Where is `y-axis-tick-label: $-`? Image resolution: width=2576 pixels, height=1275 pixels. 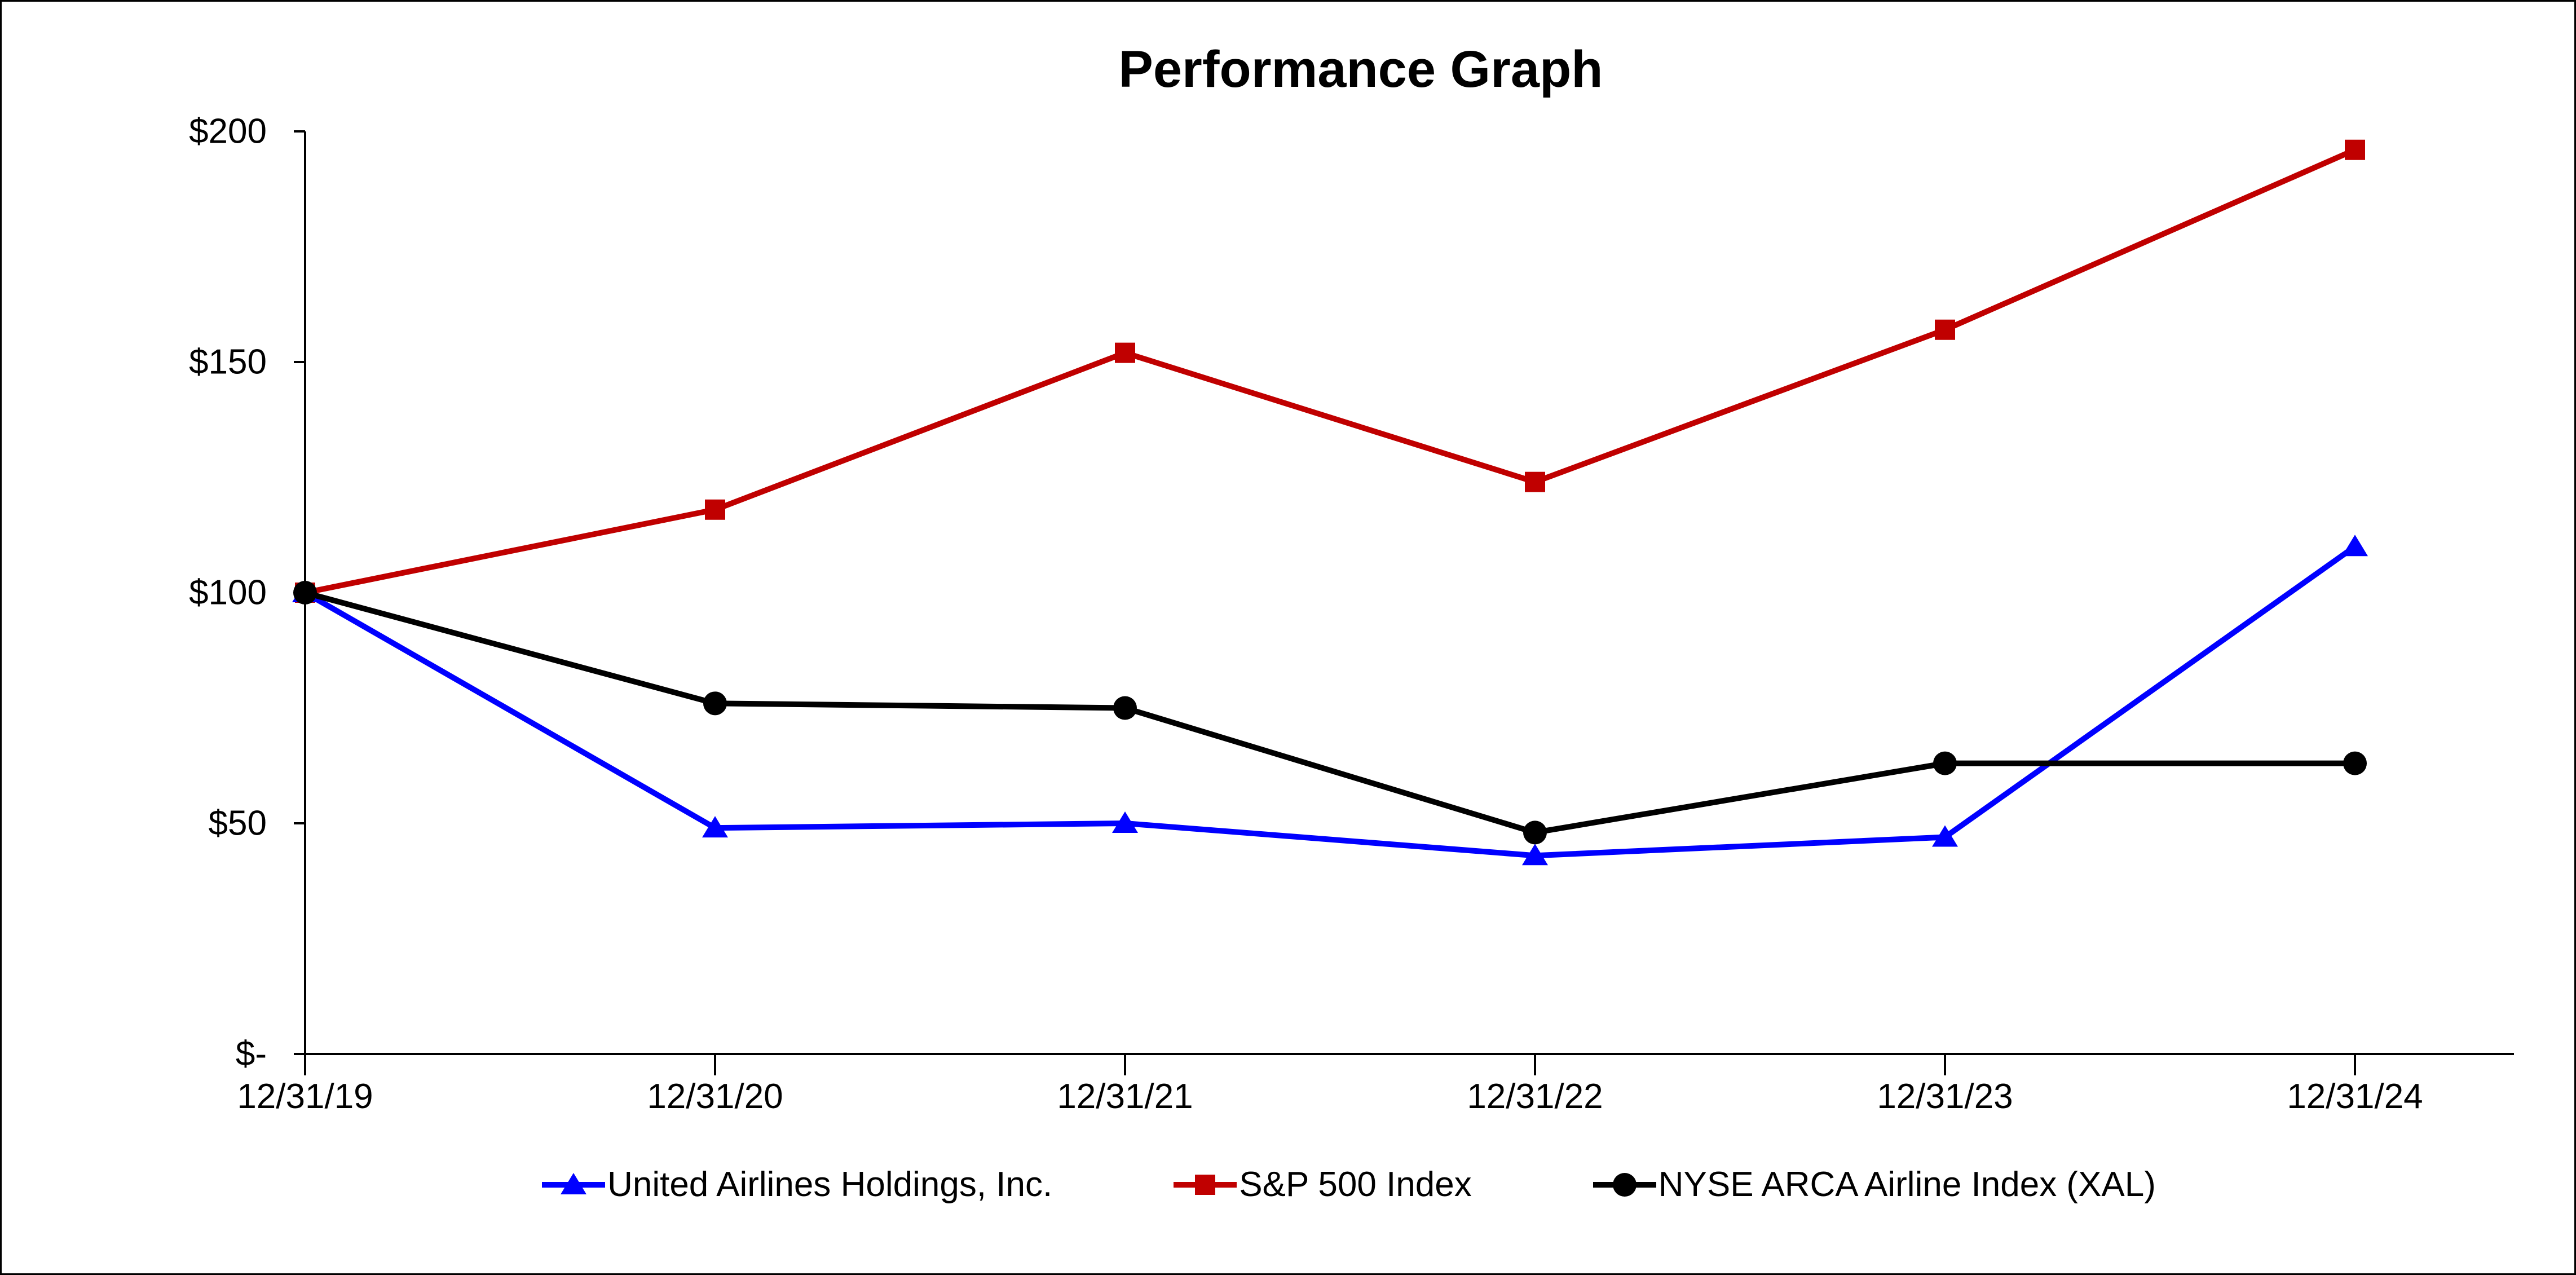 y-axis-tick-label: $- is located at coordinates (251, 1054).